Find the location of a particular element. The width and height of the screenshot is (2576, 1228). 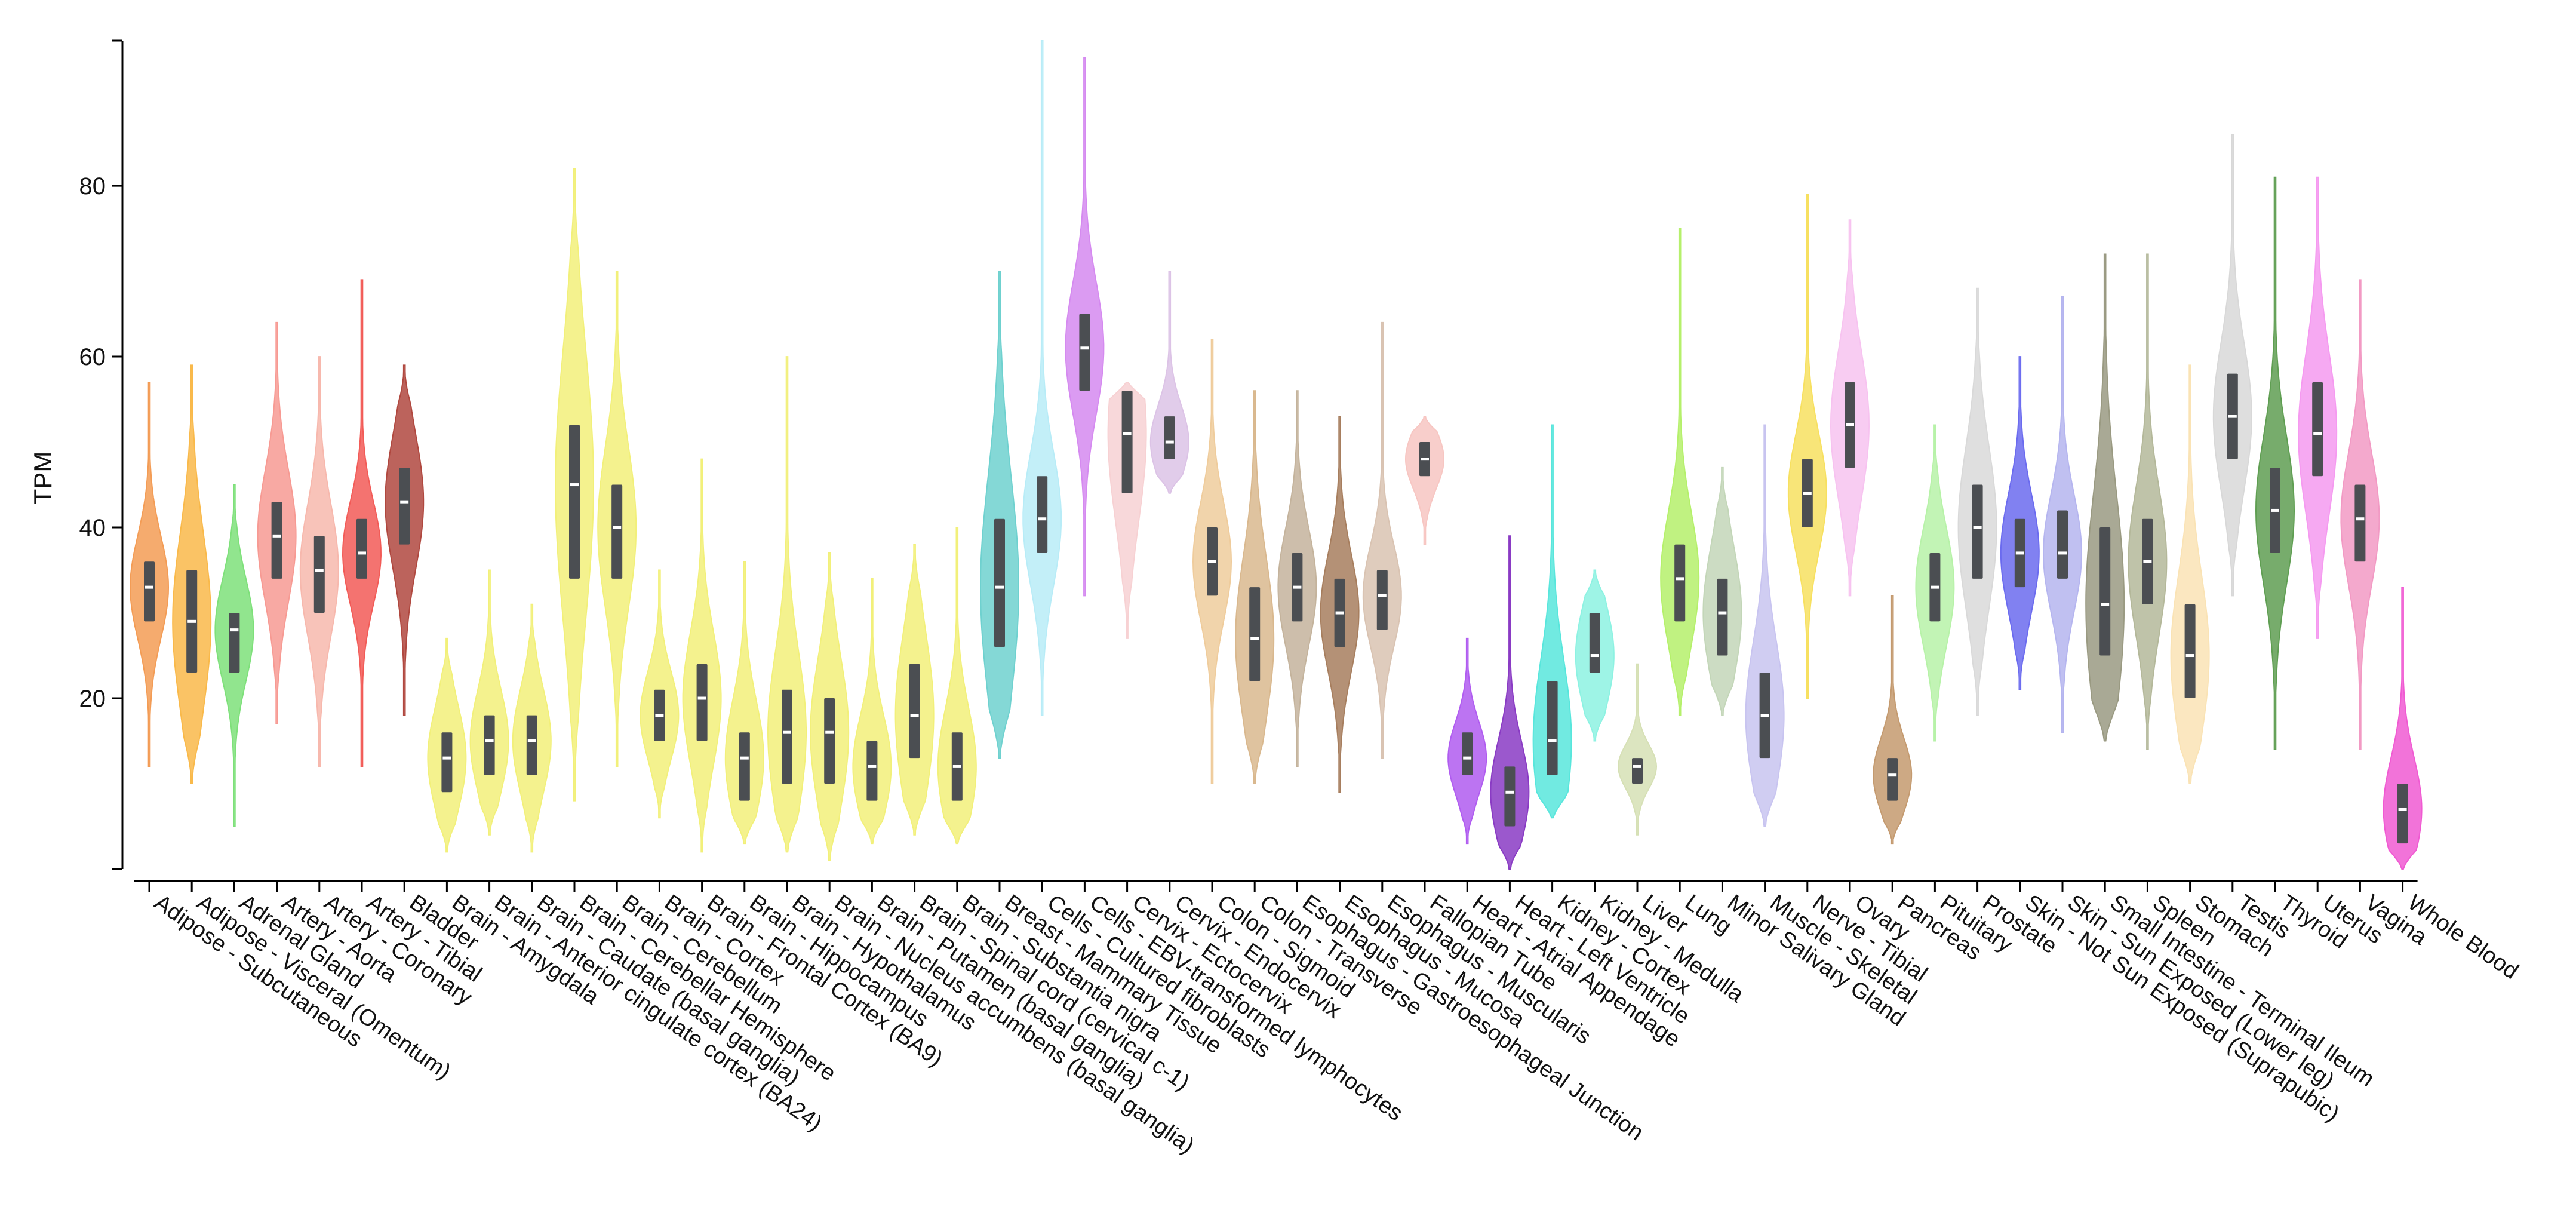

category-label: Lung is located at coordinates (1708, 915).